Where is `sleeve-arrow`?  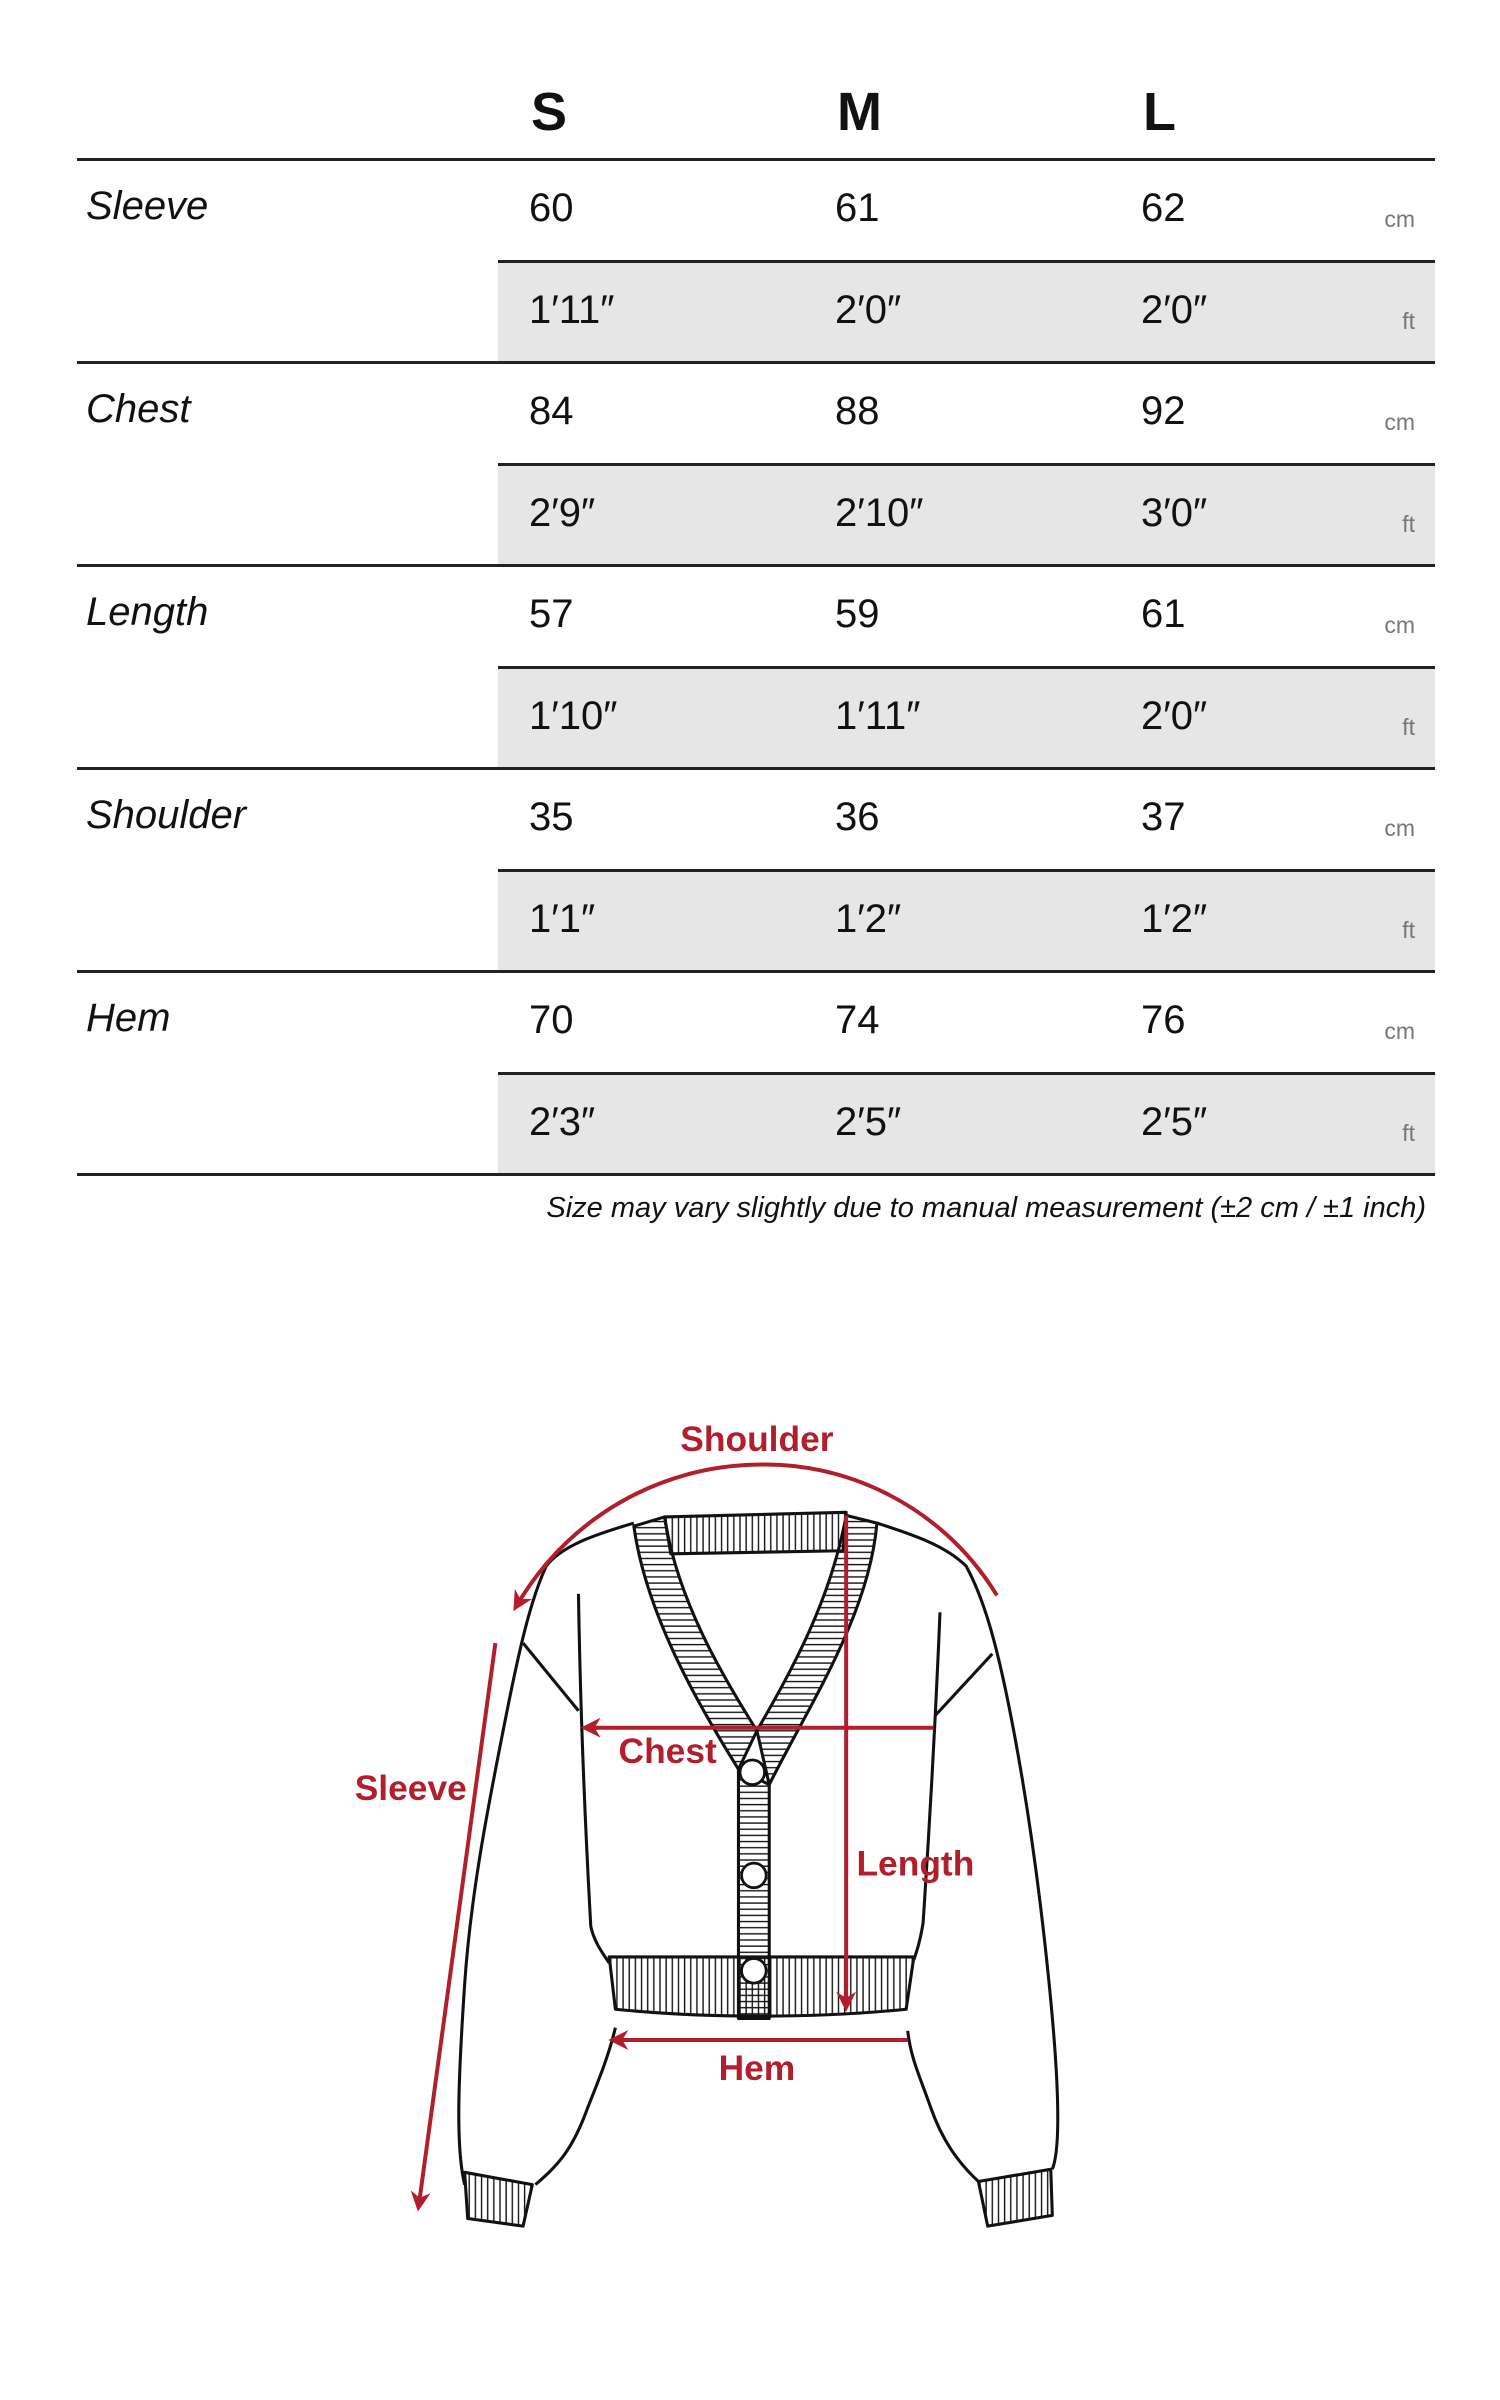
sleeve-arrow is located at coordinates (454, 1927).